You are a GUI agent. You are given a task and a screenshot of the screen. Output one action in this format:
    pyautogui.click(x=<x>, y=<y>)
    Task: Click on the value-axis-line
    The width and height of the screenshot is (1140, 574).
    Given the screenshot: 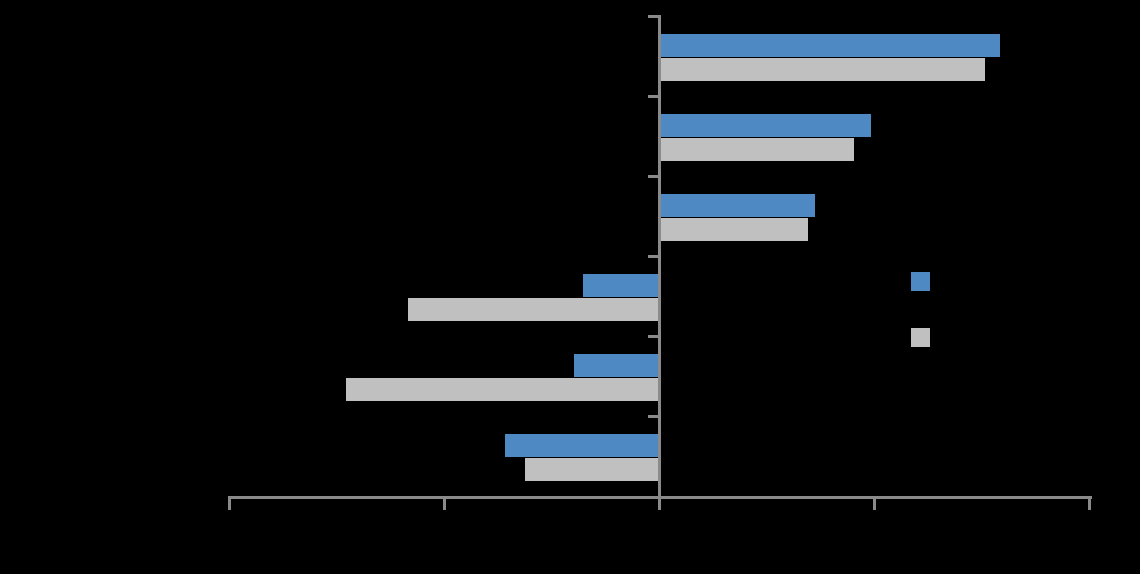 What is the action you would take?
    pyautogui.click(x=660, y=497)
    